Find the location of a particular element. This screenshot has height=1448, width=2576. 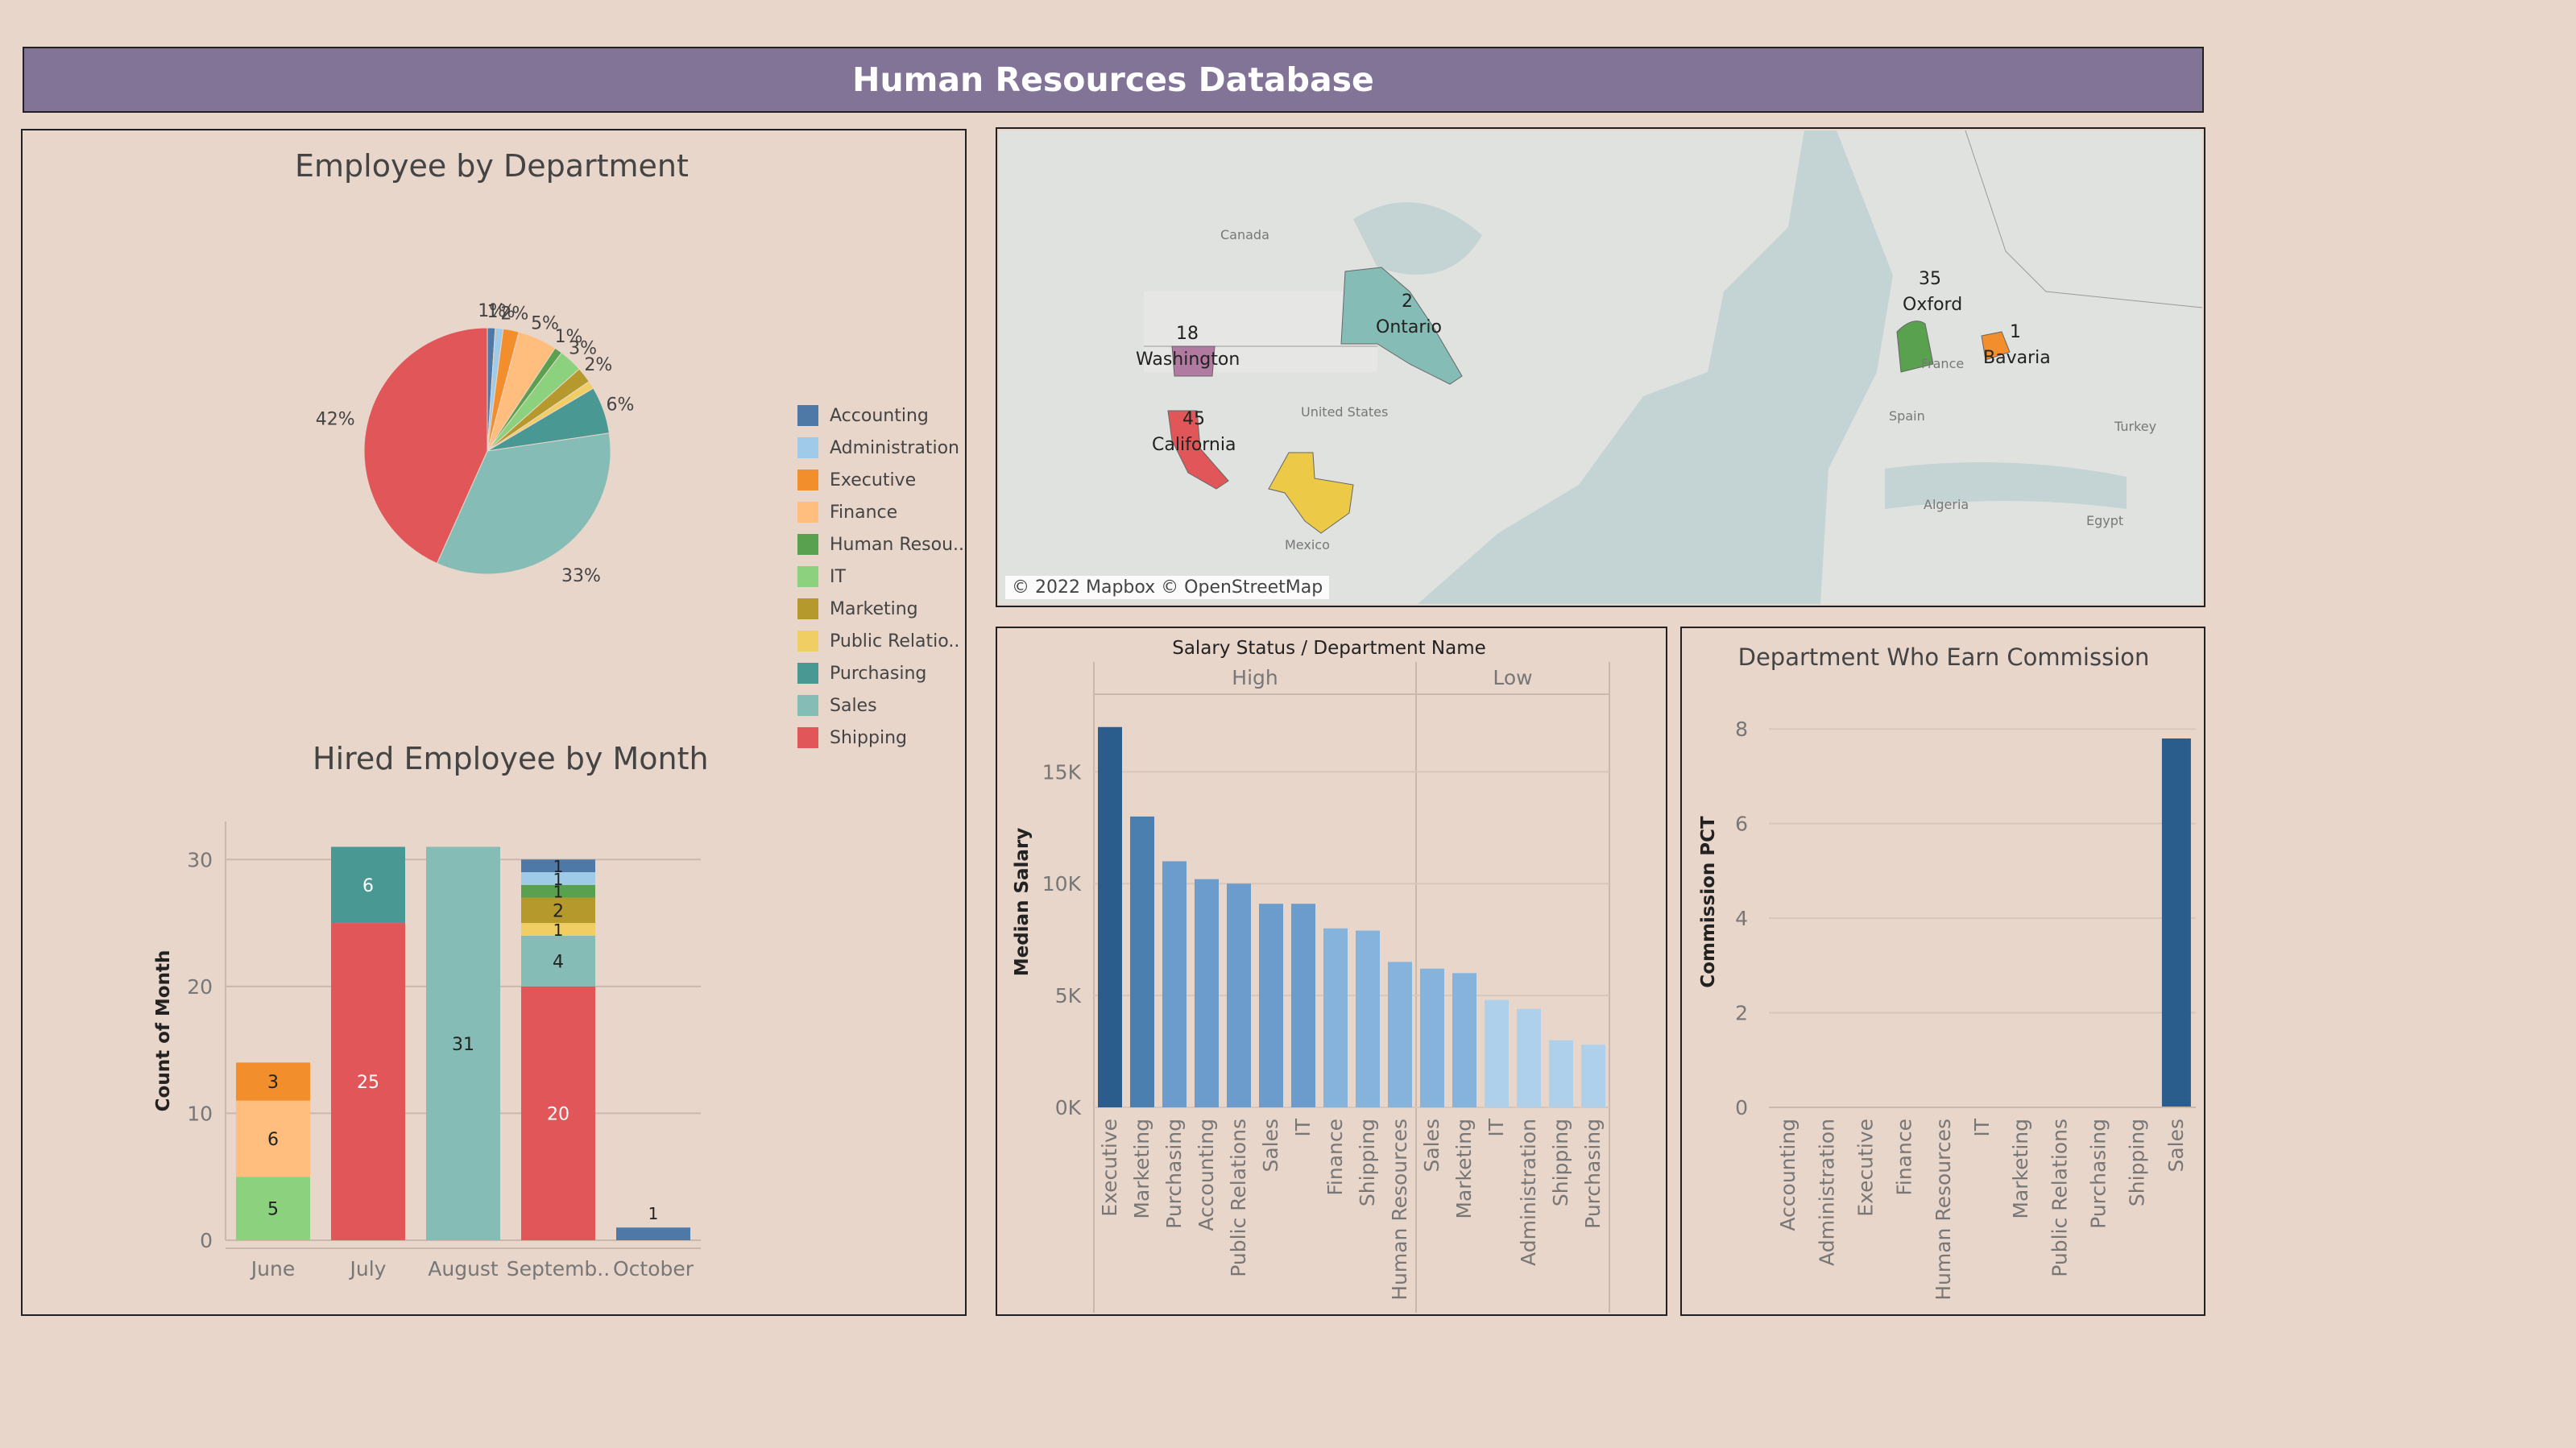

california-shape is located at coordinates (1198, 450).